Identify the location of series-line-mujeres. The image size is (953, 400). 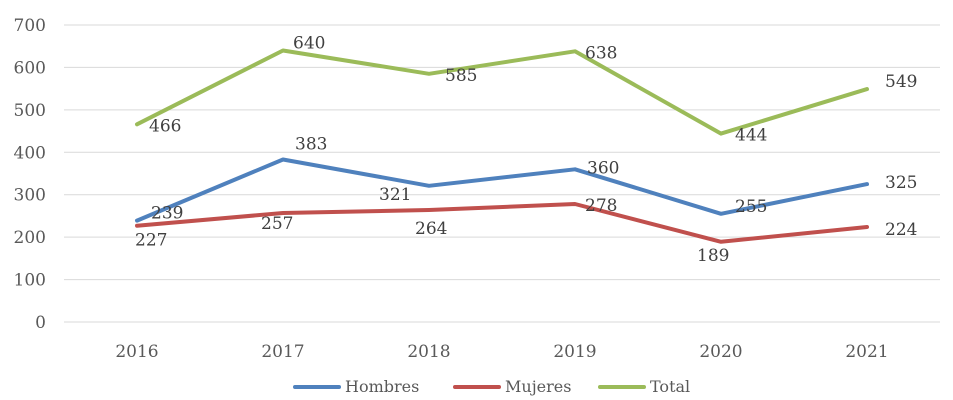
(502, 223).